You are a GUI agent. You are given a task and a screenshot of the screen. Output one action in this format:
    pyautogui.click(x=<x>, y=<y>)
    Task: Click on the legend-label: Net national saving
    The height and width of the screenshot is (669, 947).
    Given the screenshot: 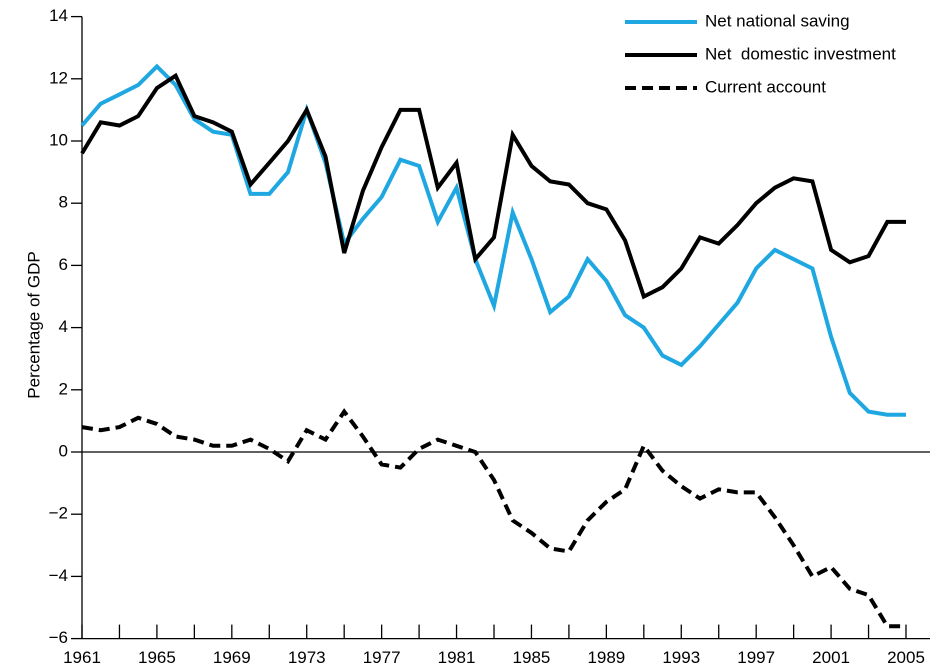 What is the action you would take?
    pyautogui.click(x=777, y=20)
    